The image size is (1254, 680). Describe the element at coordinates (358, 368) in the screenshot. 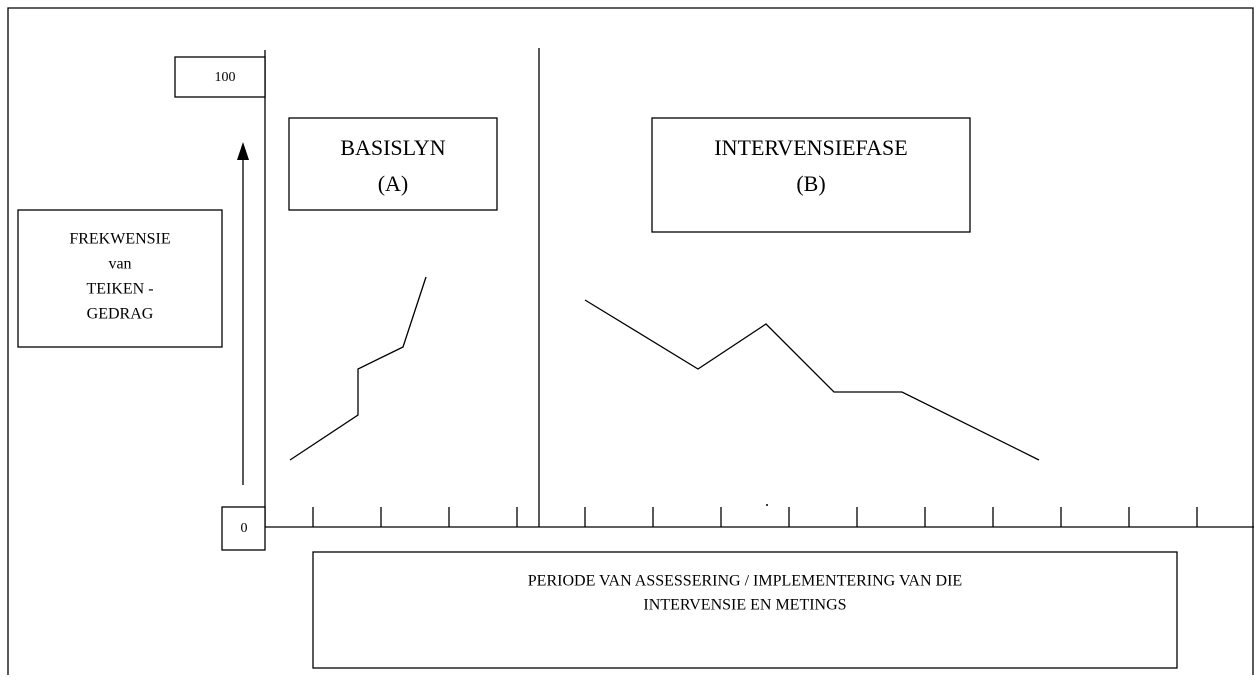

I see `baseline-line` at that location.